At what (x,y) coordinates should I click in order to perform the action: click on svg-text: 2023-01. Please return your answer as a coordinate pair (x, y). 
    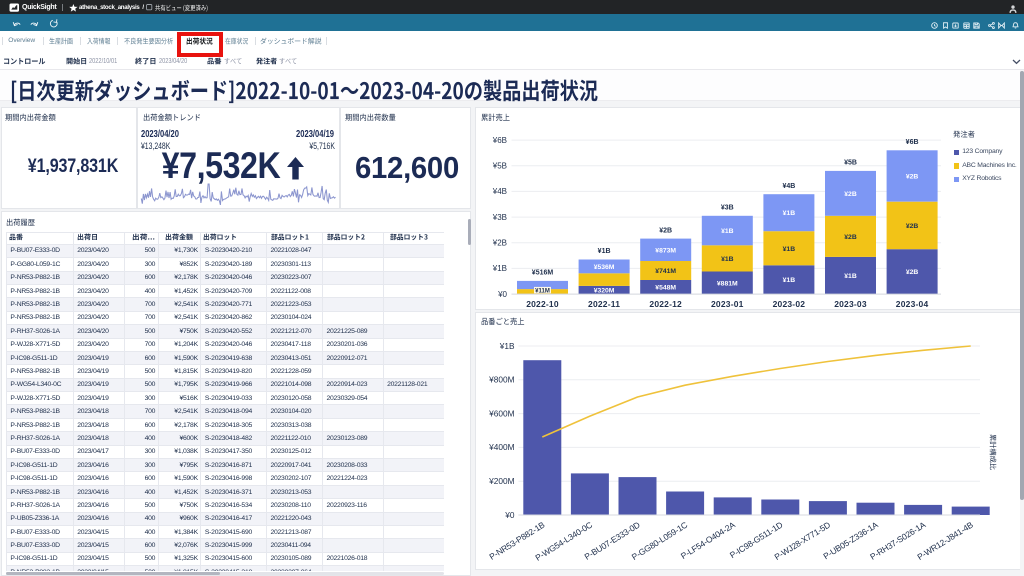
    Looking at the image, I should click on (727, 304).